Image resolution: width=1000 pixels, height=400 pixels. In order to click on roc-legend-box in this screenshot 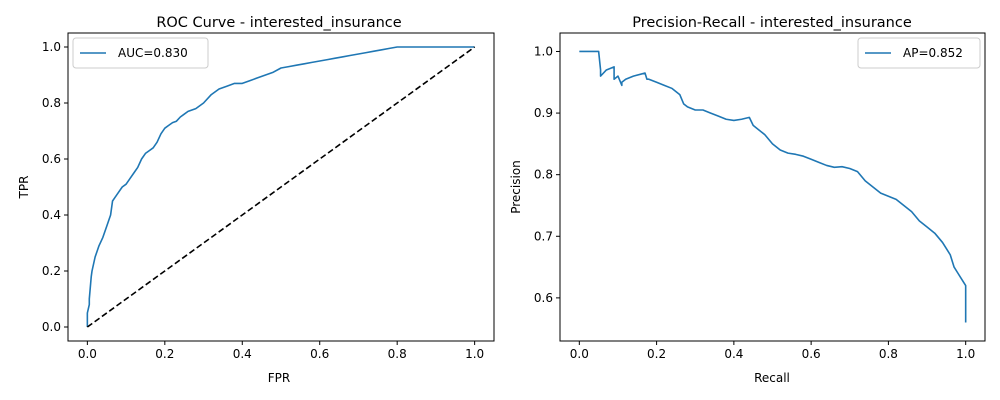, I will do `click(140, 53)`.